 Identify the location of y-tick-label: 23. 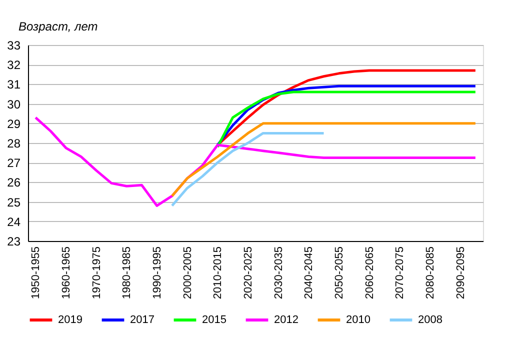
(14, 241).